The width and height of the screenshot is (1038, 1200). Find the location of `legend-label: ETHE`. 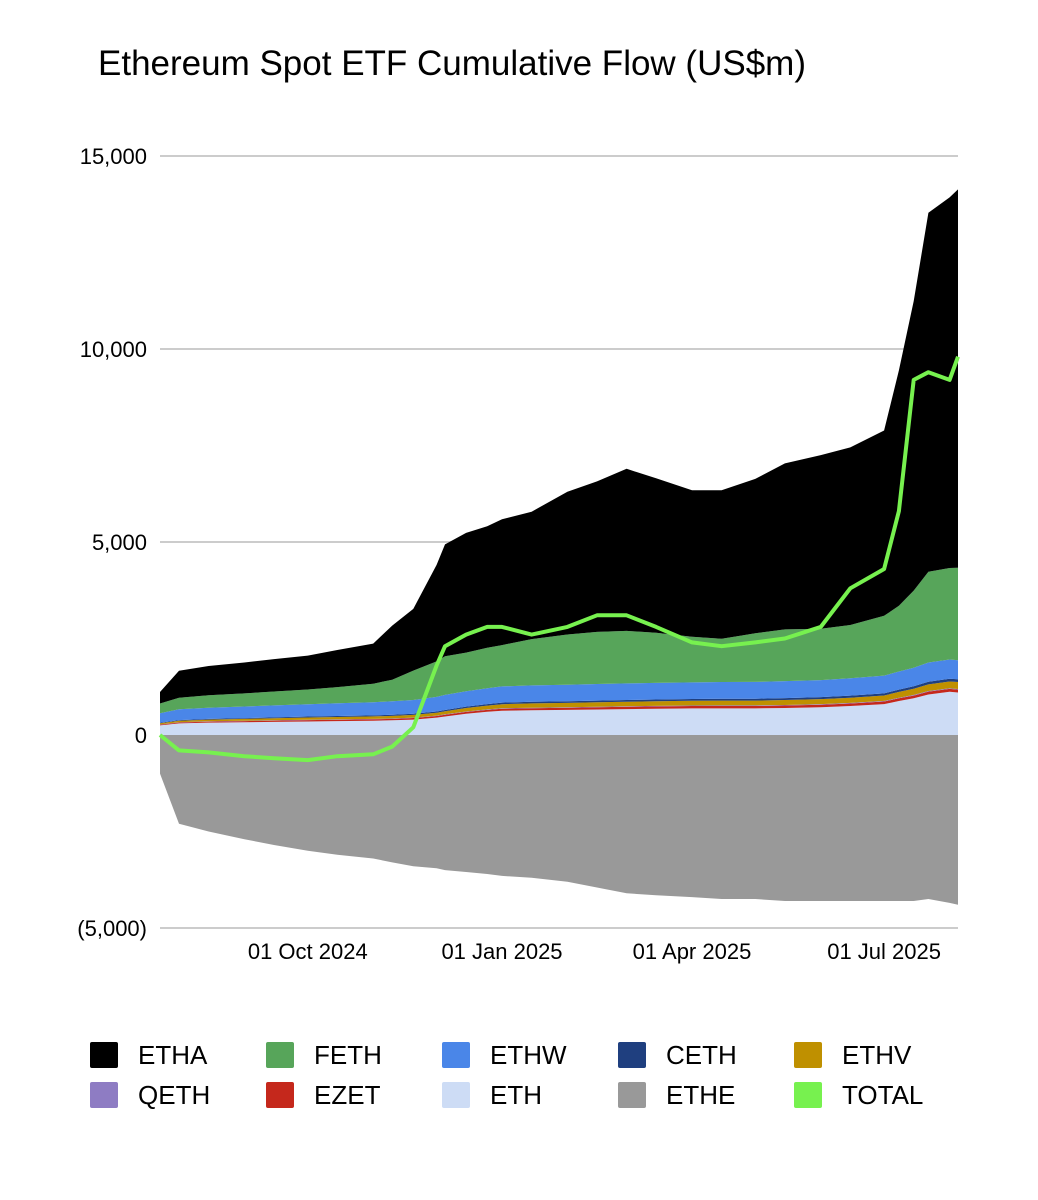

legend-label: ETHE is located at coordinates (701, 1094).